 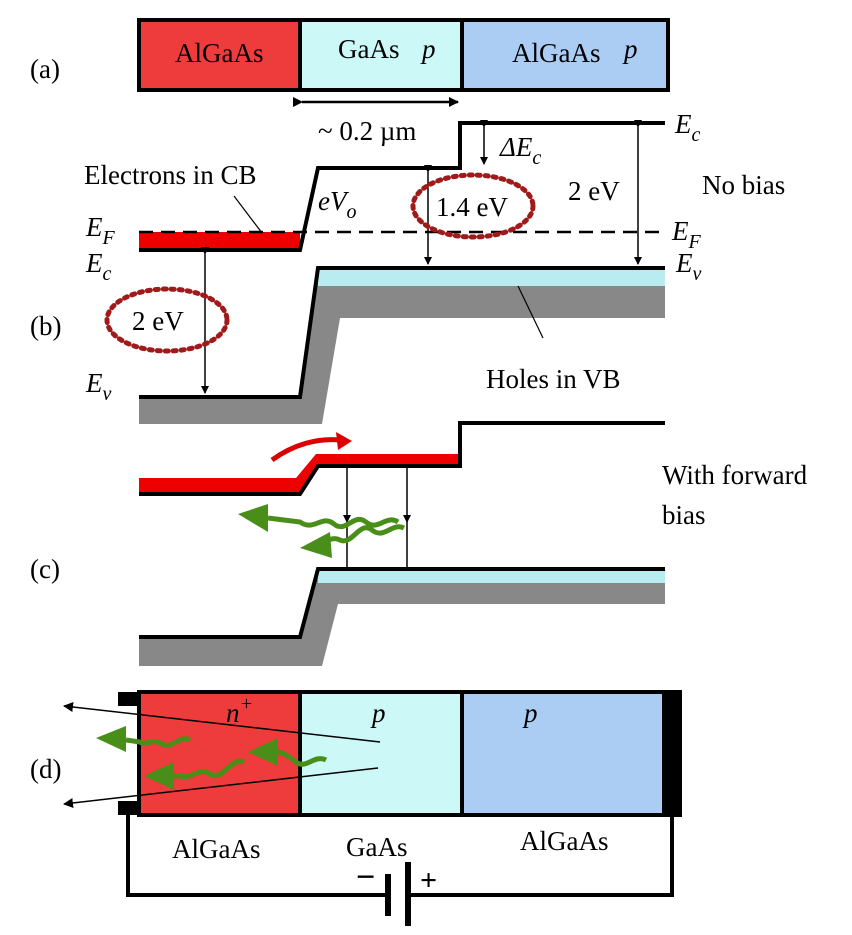 What do you see at coordinates (562, 753) in the screenshot?
I see `layer-algaas-p-d` at bounding box center [562, 753].